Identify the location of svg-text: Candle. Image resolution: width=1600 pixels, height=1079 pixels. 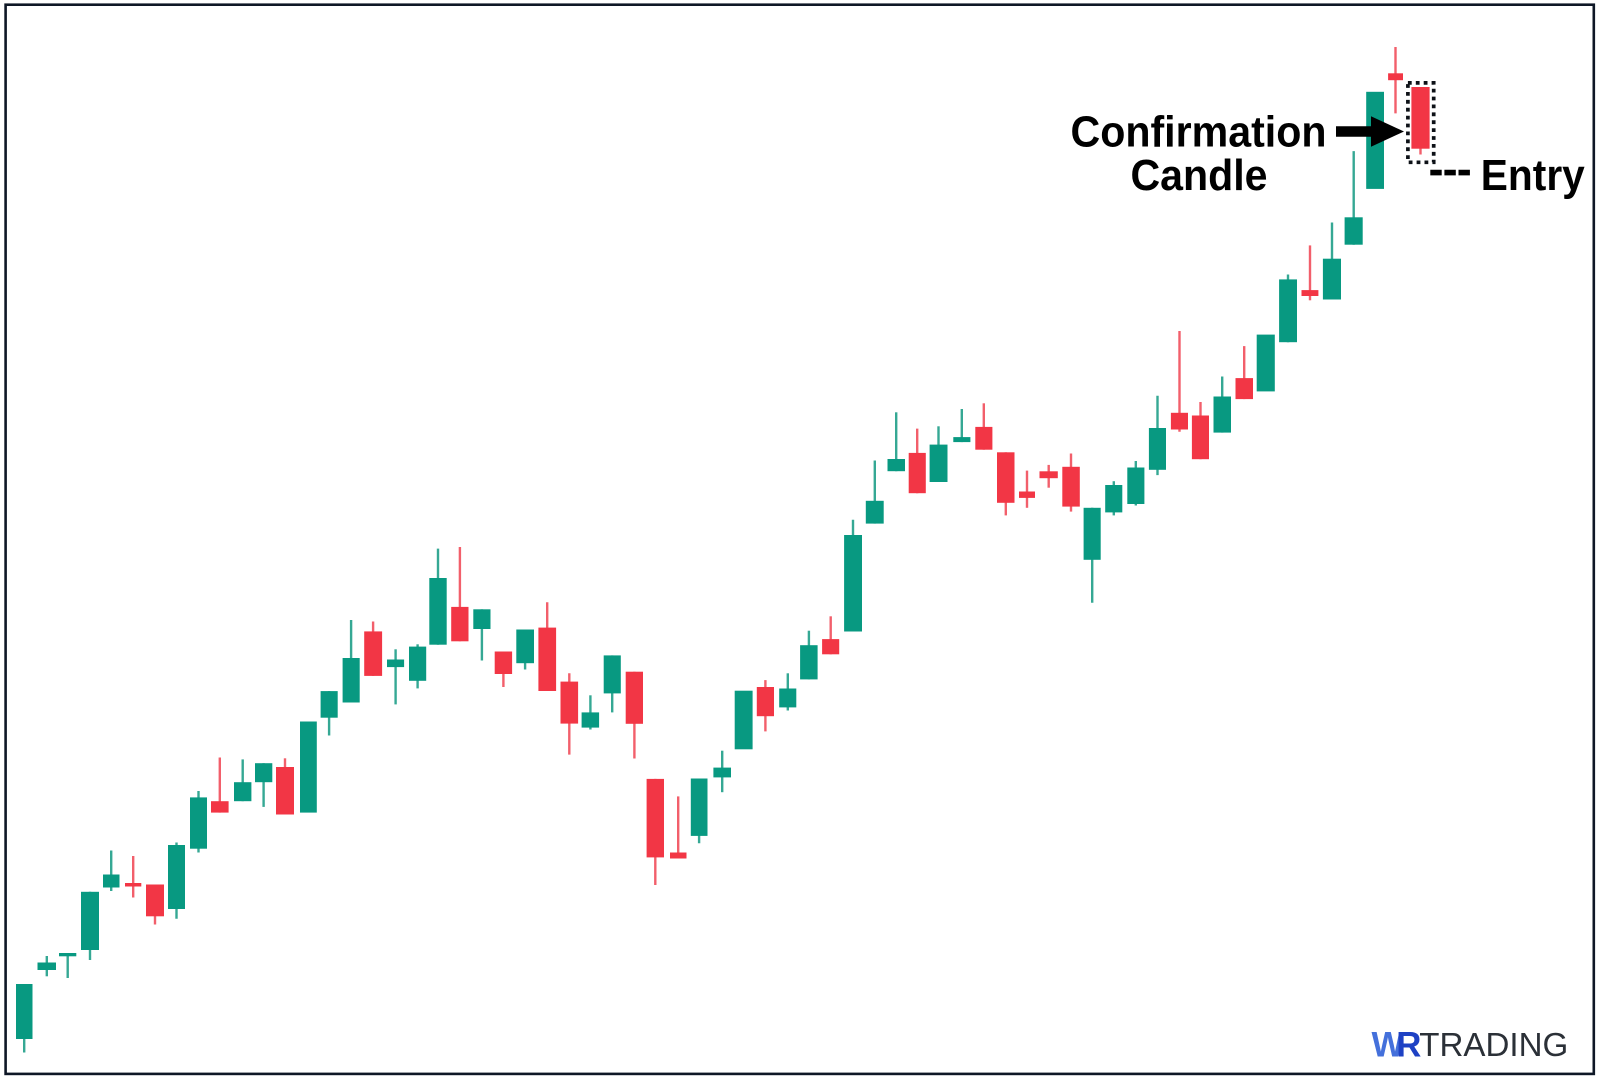
(1199, 175).